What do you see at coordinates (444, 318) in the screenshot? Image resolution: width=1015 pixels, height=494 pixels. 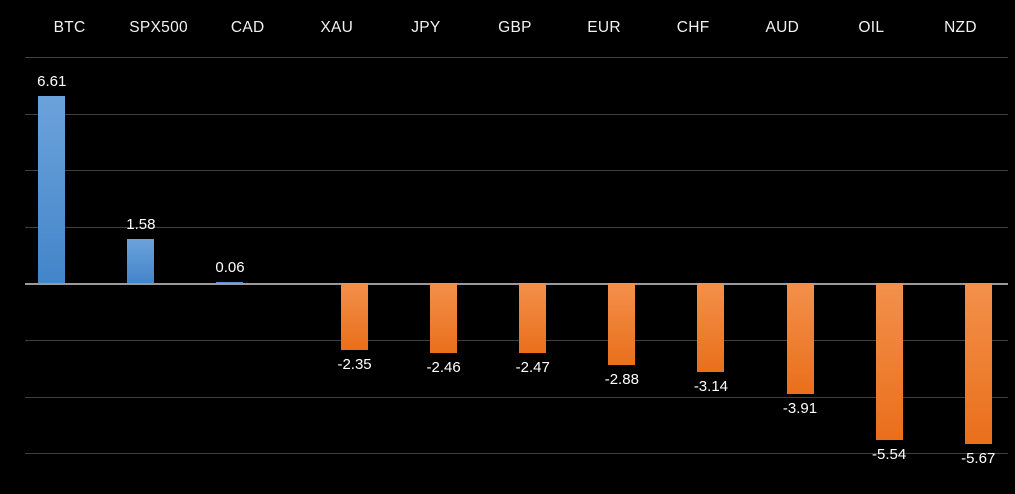 I see `bar-jpy` at bounding box center [444, 318].